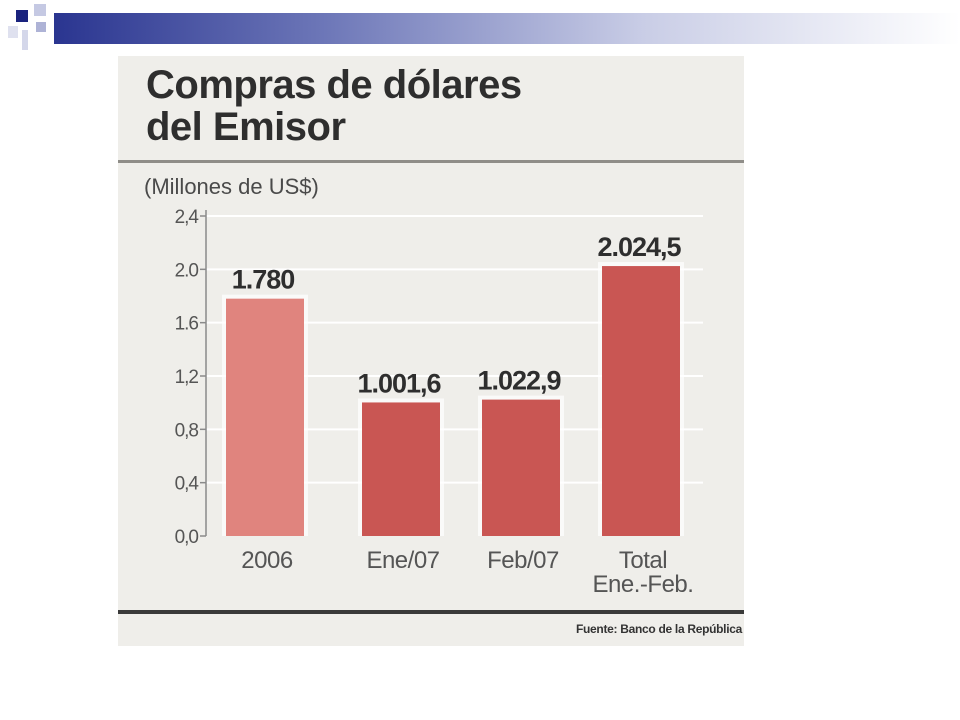 The width and height of the screenshot is (960, 720). Describe the element at coordinates (267, 560) in the screenshot. I see `x-category-label: 2006` at that location.